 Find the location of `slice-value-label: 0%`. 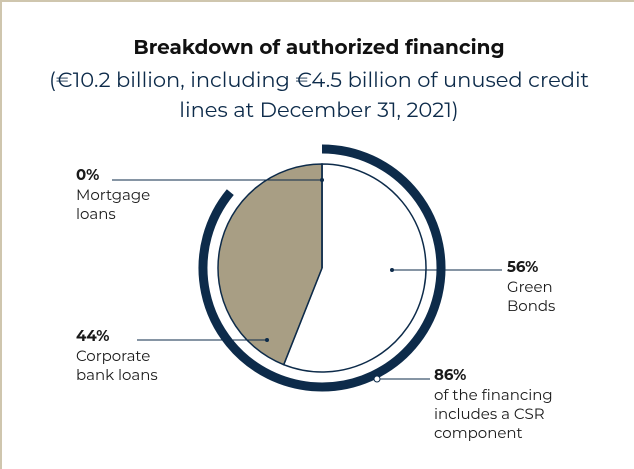

slice-value-label: 0% is located at coordinates (88, 174).